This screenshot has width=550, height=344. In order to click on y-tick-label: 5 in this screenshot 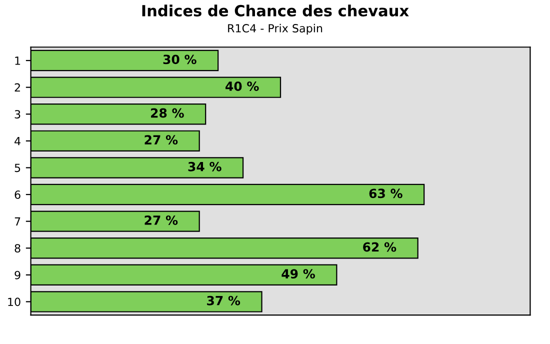, I will do `click(17, 168)`.